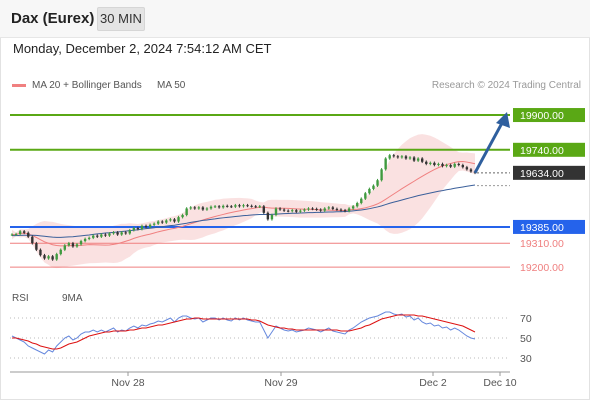 This screenshot has height=400, width=590. Describe the element at coordinates (542, 174) in the screenshot. I see `level-label-2: 19634.00` at that location.